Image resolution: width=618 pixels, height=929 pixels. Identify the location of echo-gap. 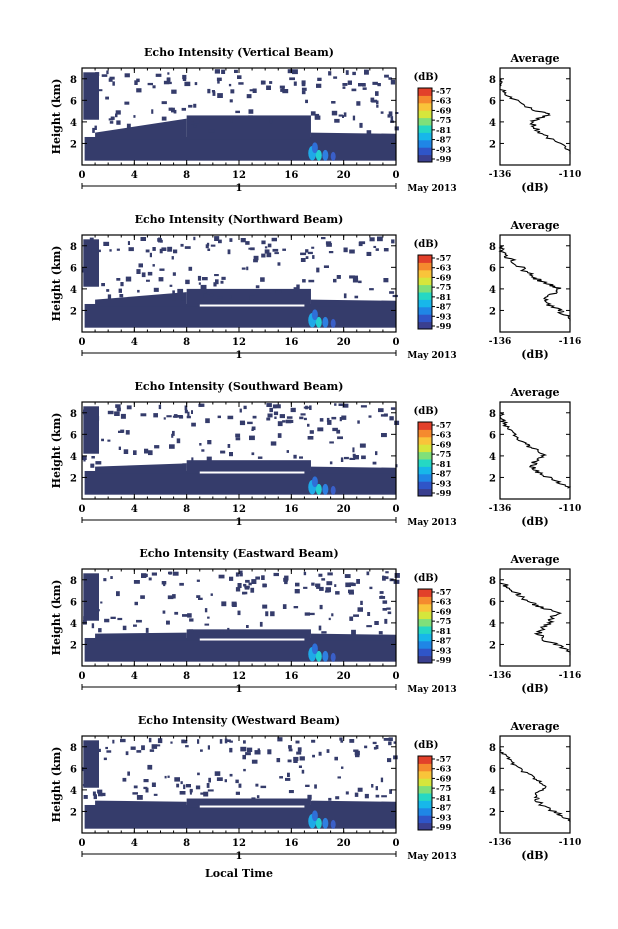
(252, 639).